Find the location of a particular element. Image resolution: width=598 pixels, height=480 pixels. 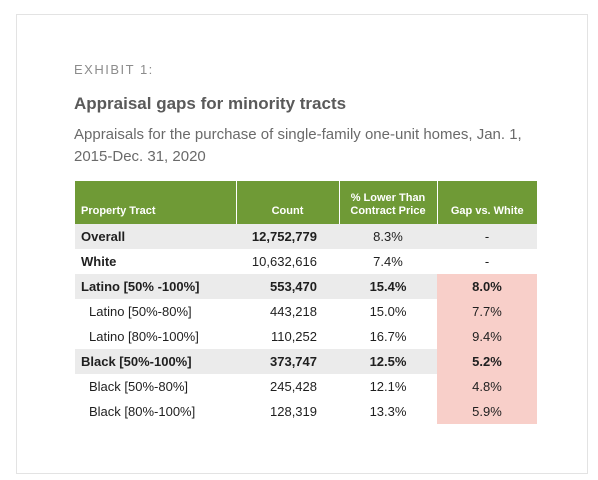

row-tract: Overall is located at coordinates (103, 236).